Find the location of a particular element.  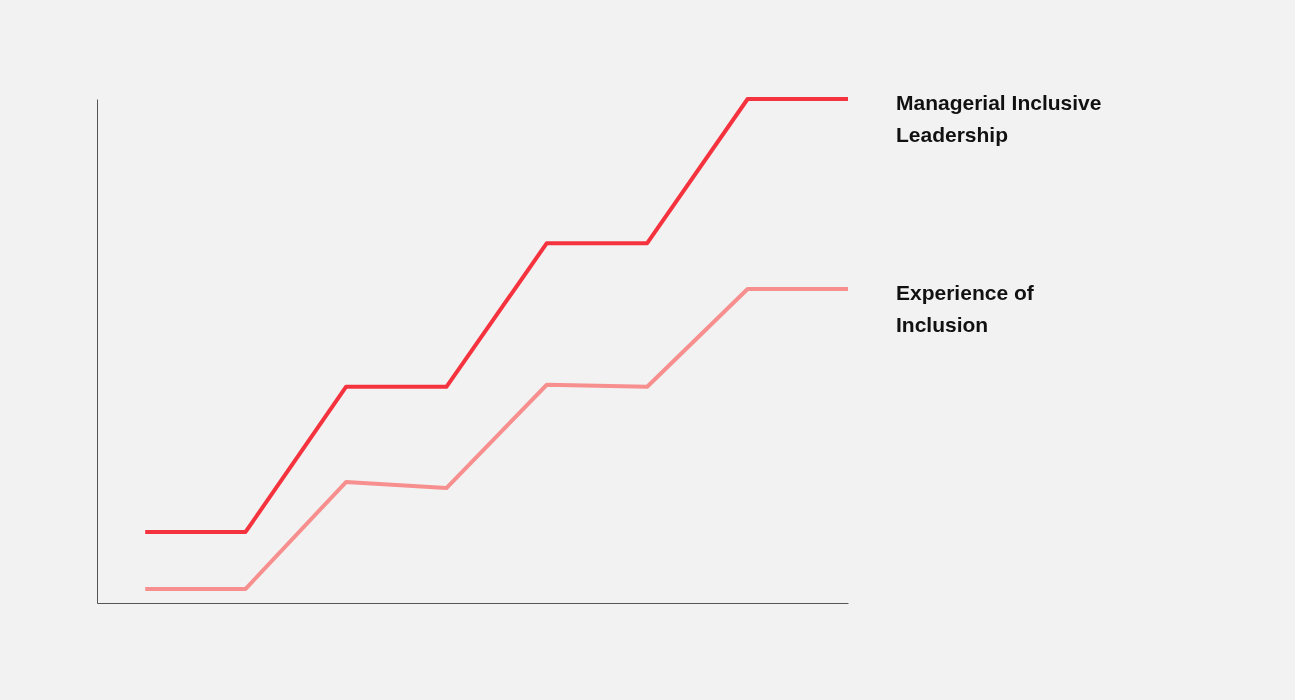

text: Managerial Inclusive Leadership is located at coordinates (999, 118).